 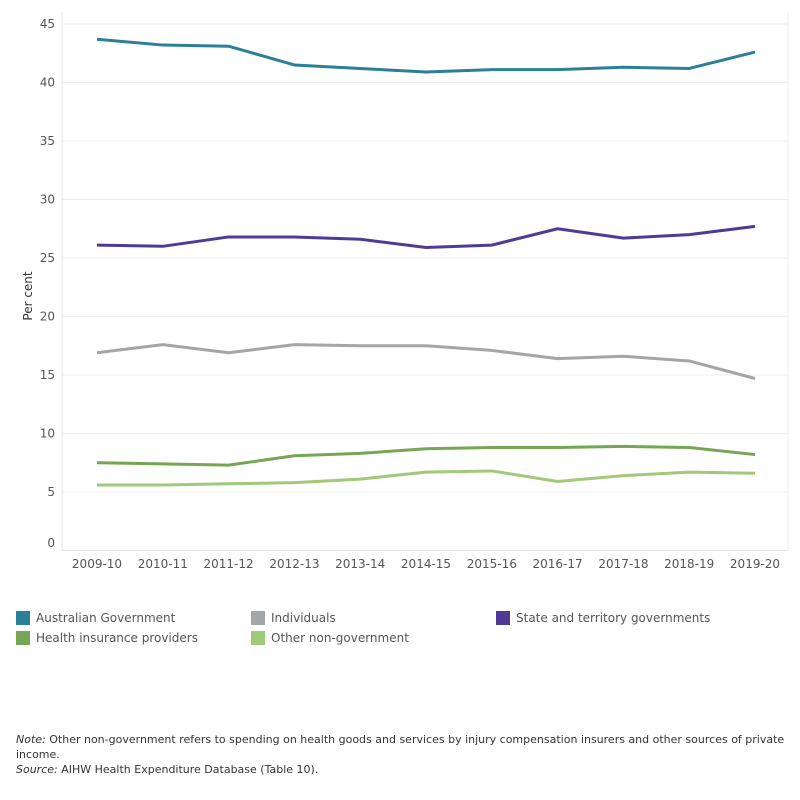 What do you see at coordinates (47, 317) in the screenshot?
I see `y-tick-label: 20` at bounding box center [47, 317].